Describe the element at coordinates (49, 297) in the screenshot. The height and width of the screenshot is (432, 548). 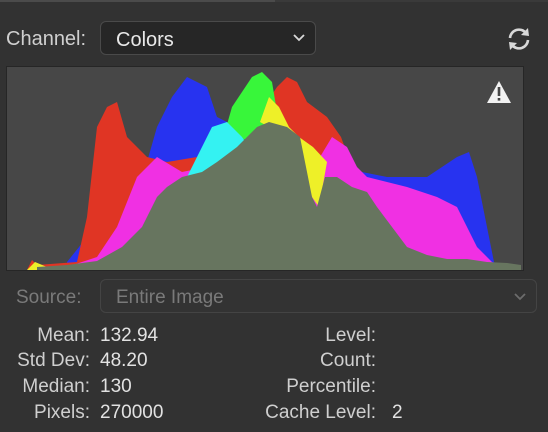
I see `source-label: Source:` at that location.